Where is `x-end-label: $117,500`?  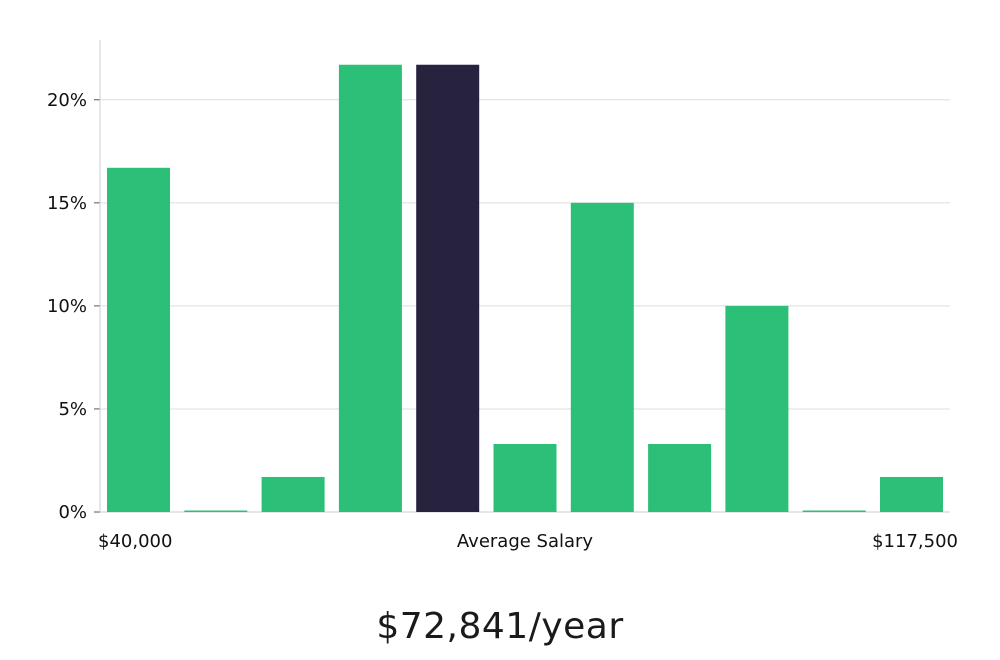
x-end-label: $117,500 is located at coordinates (915, 541).